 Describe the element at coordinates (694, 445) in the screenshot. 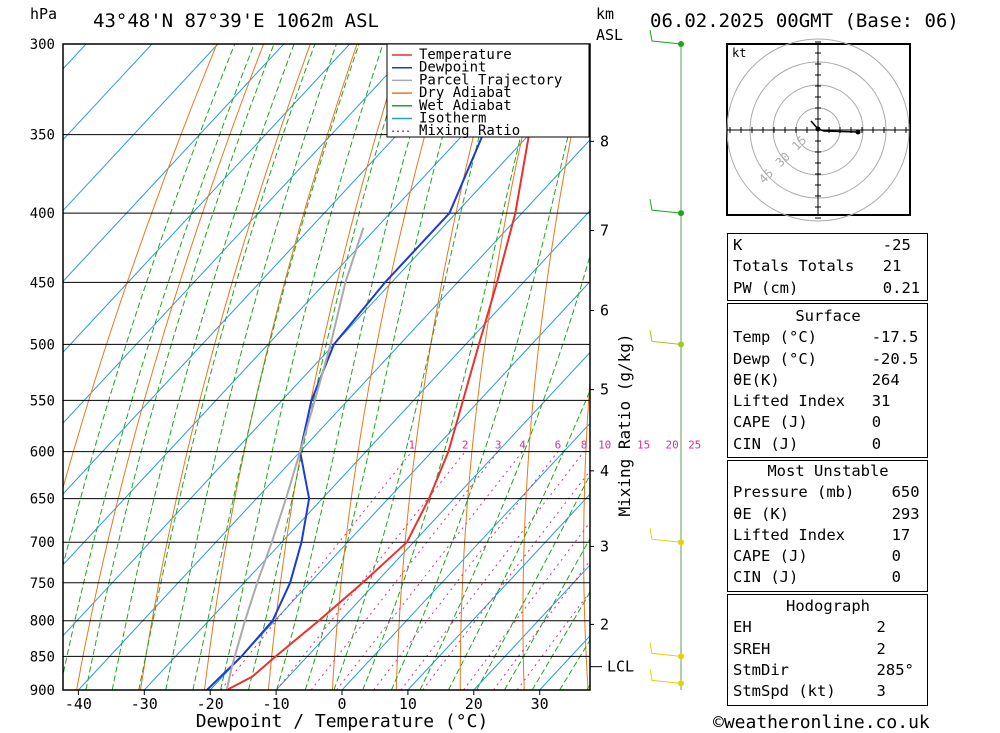

I see `mixing-ratio-label: 25` at that location.